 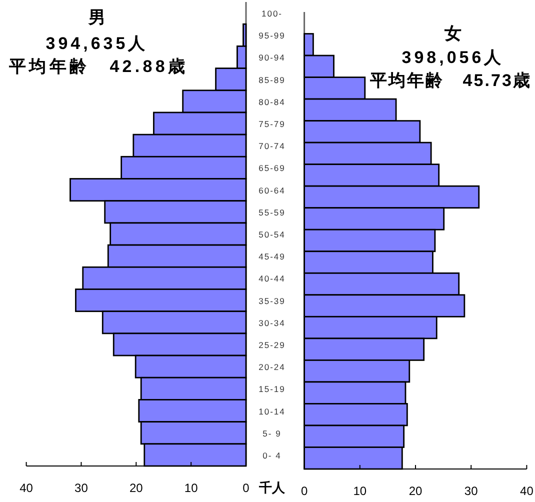 What do you see at coordinates (272, 124) in the screenshot?
I see `y-tick-label: 75-79` at bounding box center [272, 124].